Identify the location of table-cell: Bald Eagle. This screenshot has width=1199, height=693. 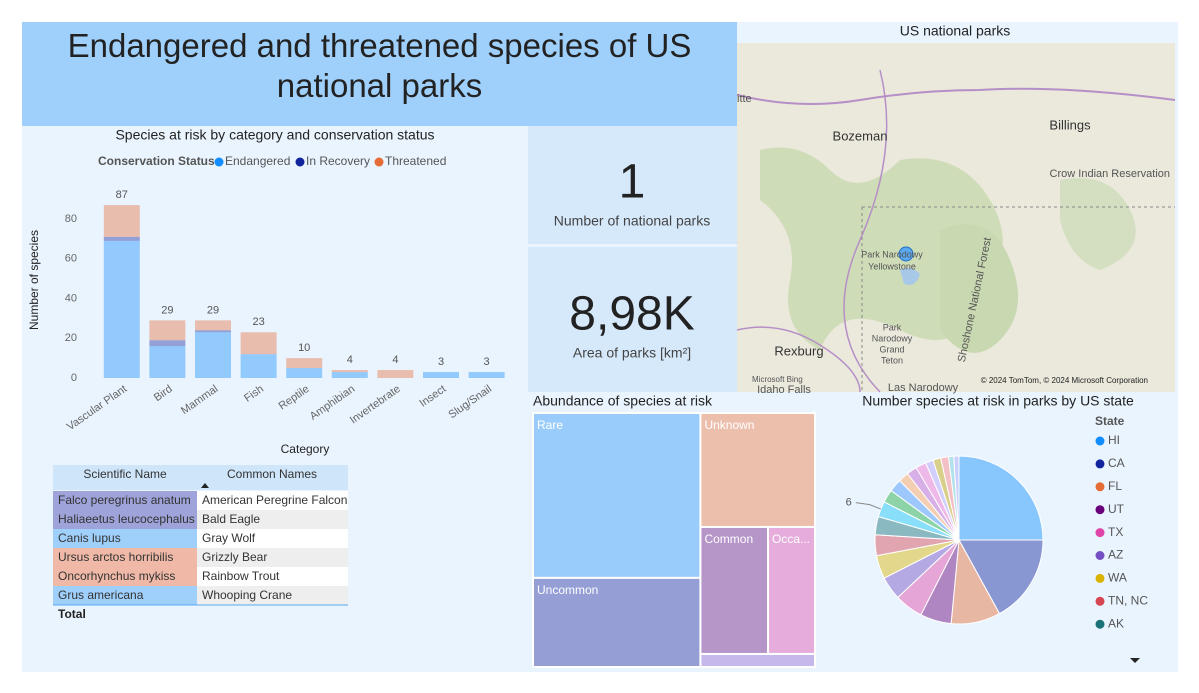
(231, 519).